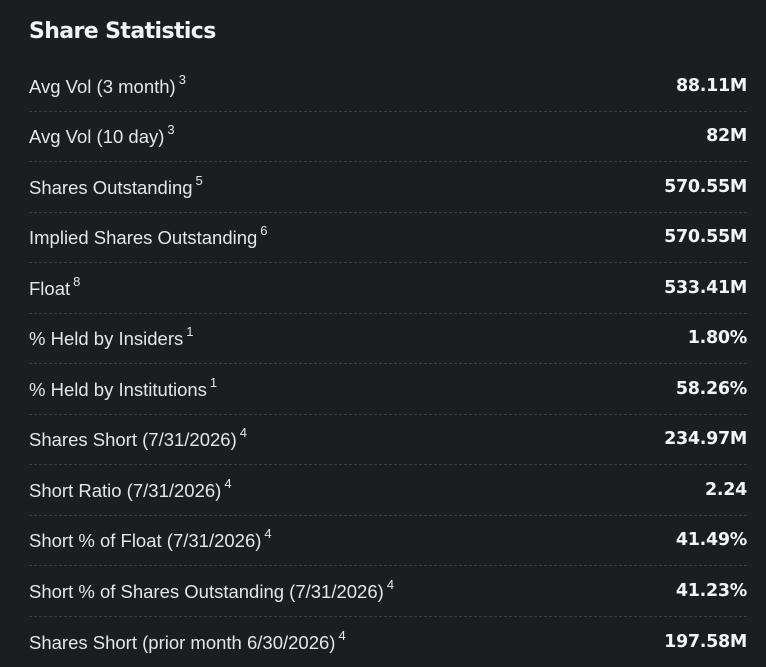 This screenshot has height=667, width=766. I want to click on stat-value: 1.80%, so click(717, 338).